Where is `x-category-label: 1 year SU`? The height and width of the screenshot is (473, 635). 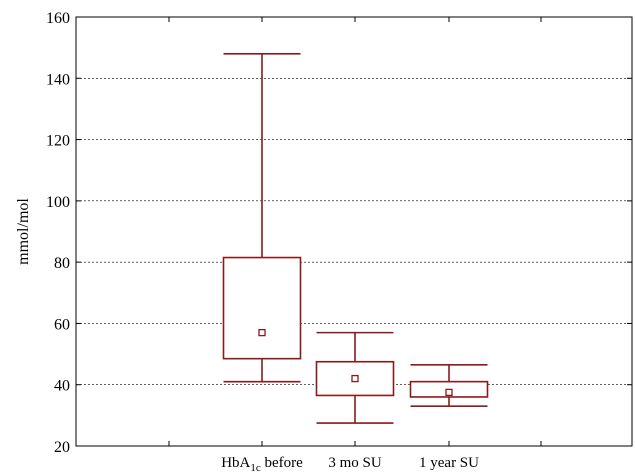
x-category-label: 1 year SU is located at coordinates (449, 463).